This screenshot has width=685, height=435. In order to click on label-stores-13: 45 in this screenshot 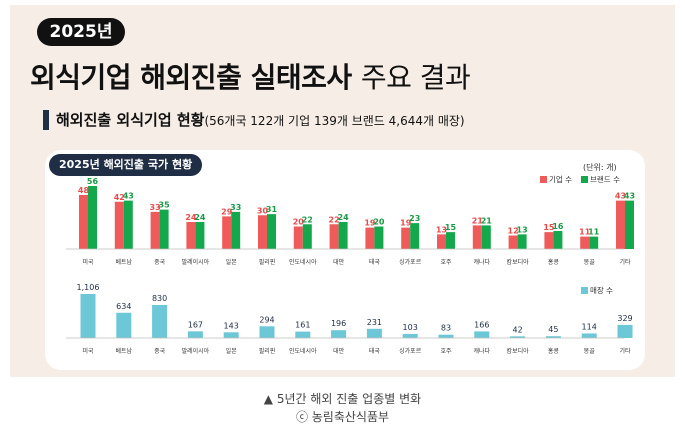, I will do `click(553, 329)`.